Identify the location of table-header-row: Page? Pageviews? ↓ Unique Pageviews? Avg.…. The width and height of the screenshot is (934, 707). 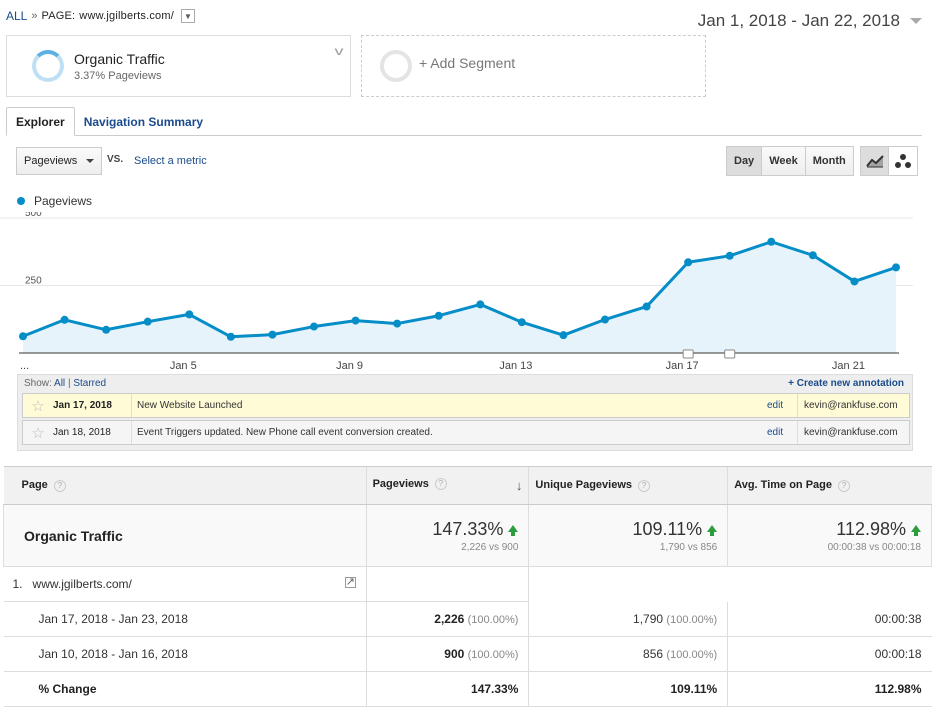
(467, 485).